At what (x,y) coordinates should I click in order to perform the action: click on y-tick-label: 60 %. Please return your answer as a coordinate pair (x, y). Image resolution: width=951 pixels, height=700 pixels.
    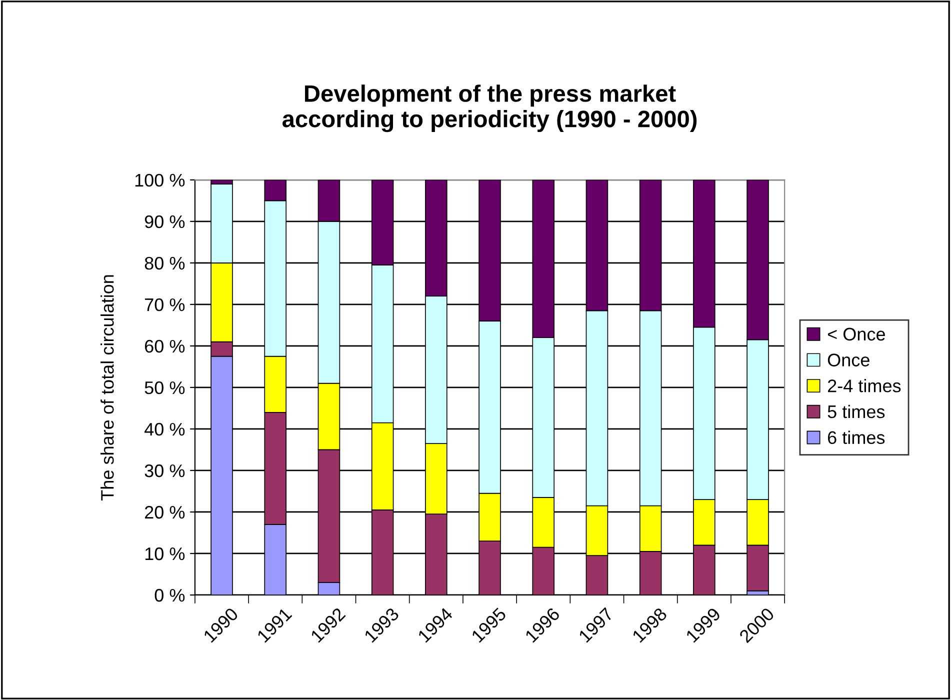
    Looking at the image, I should click on (164, 346).